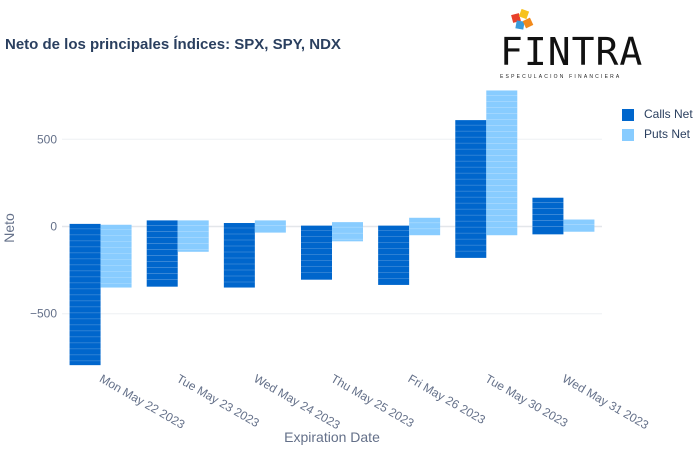 The image size is (700, 450). What do you see at coordinates (605, 401) in the screenshot?
I see `x-tick-label: Wed May 31 2023` at bounding box center [605, 401].